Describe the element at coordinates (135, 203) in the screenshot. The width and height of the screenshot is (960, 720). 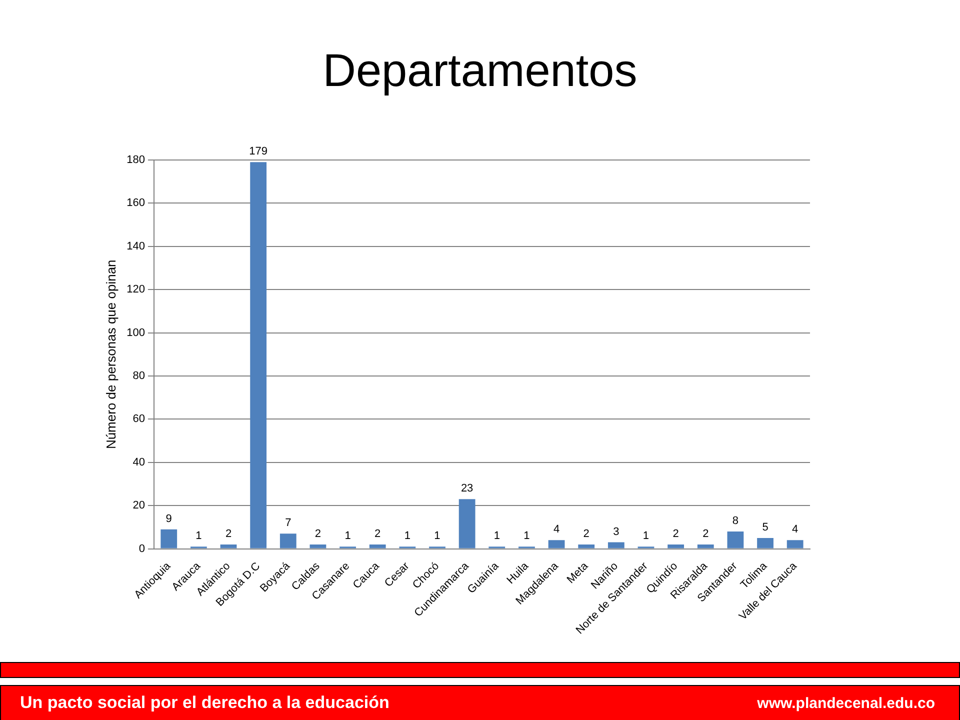
I see `y-tick-label: 160` at that location.